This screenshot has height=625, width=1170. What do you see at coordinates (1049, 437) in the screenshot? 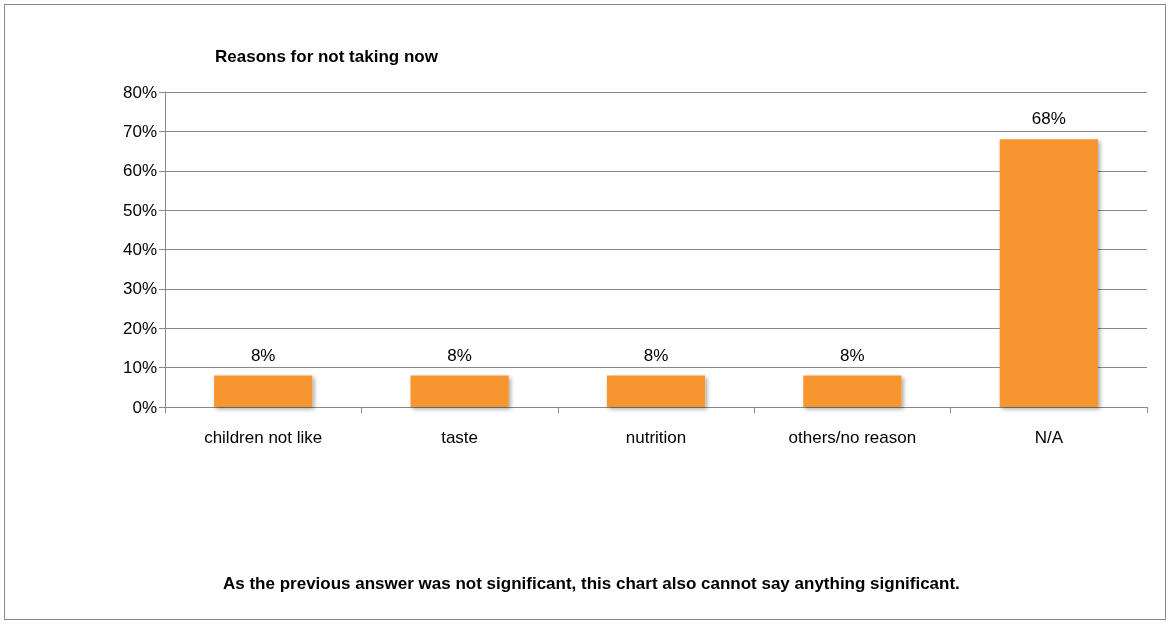
I see `x-tick-label: N/A` at bounding box center [1049, 437].